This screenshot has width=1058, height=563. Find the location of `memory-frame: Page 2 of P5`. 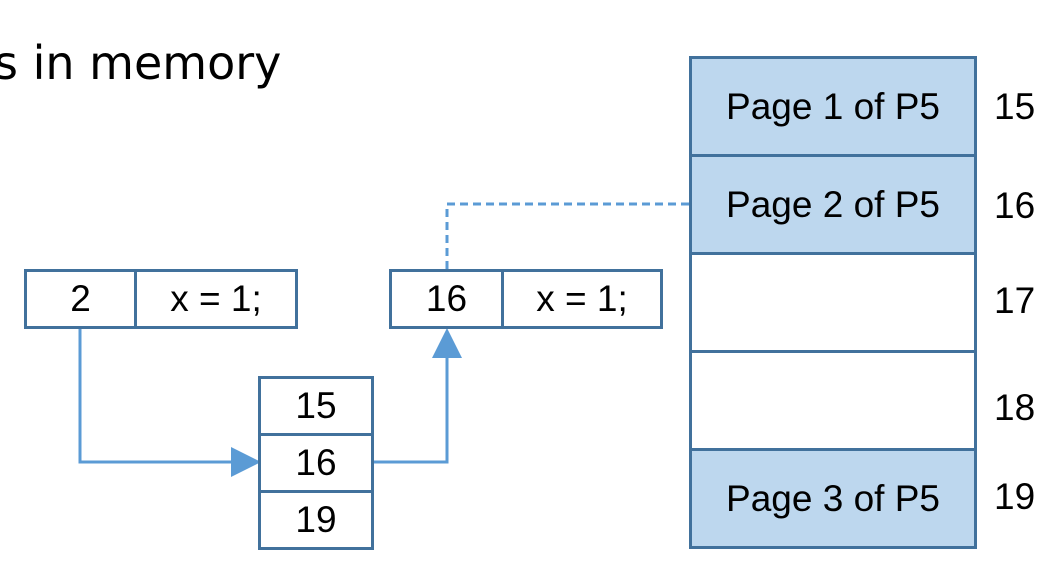

memory-frame: Page 2 of P5 is located at coordinates (833, 204).